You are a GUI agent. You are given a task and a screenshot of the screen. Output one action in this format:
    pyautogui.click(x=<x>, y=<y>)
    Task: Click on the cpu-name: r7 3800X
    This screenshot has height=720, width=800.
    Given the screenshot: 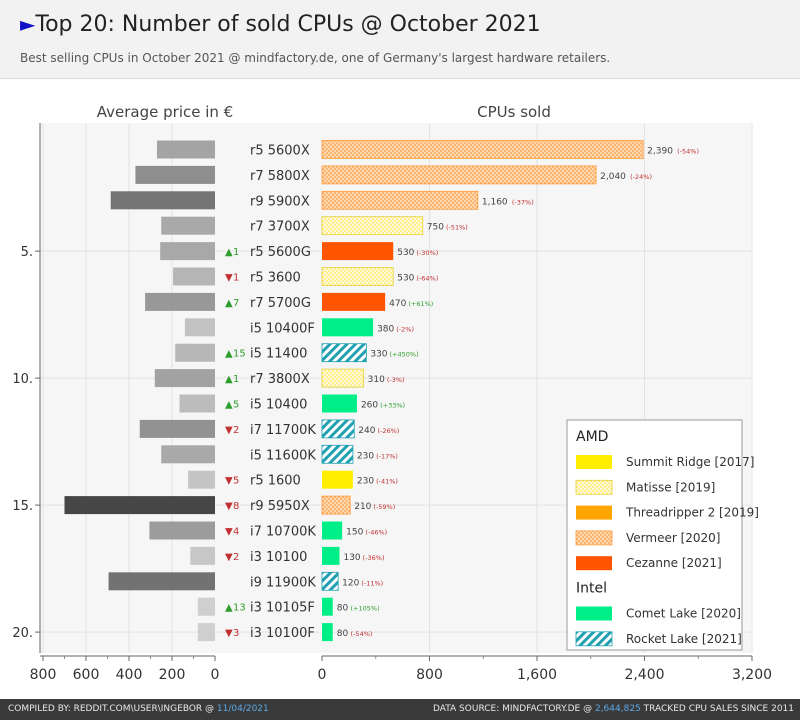 What is the action you would take?
    pyautogui.click(x=280, y=379)
    